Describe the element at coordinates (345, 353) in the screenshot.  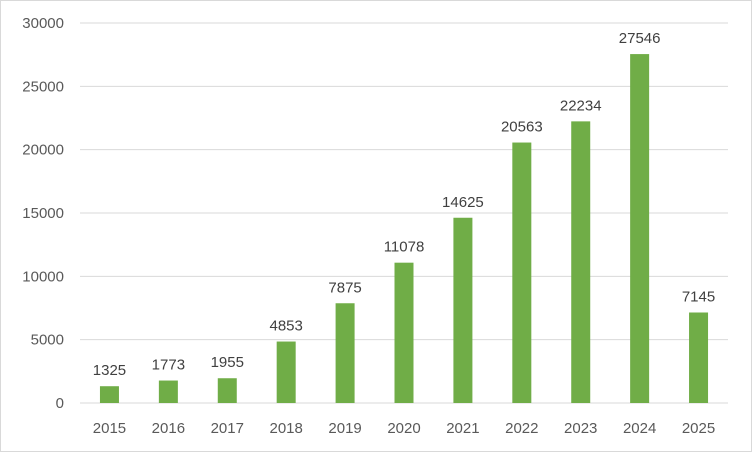
I see `bar-2019` at that location.